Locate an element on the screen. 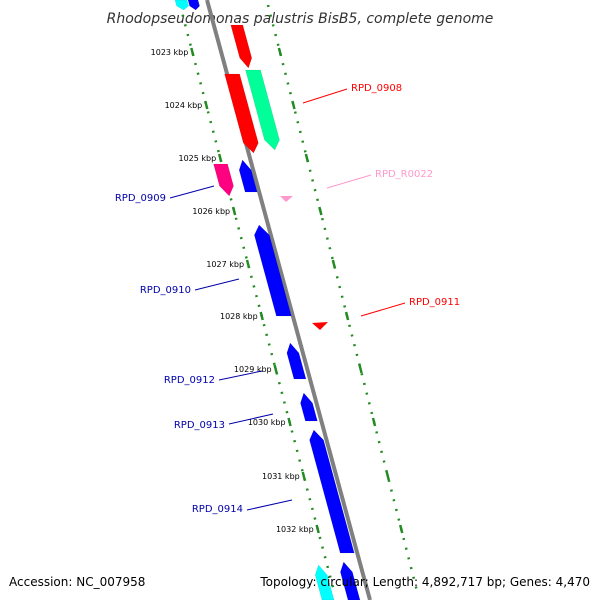 The image size is (600, 600). gene-green is located at coordinates (262, 110).